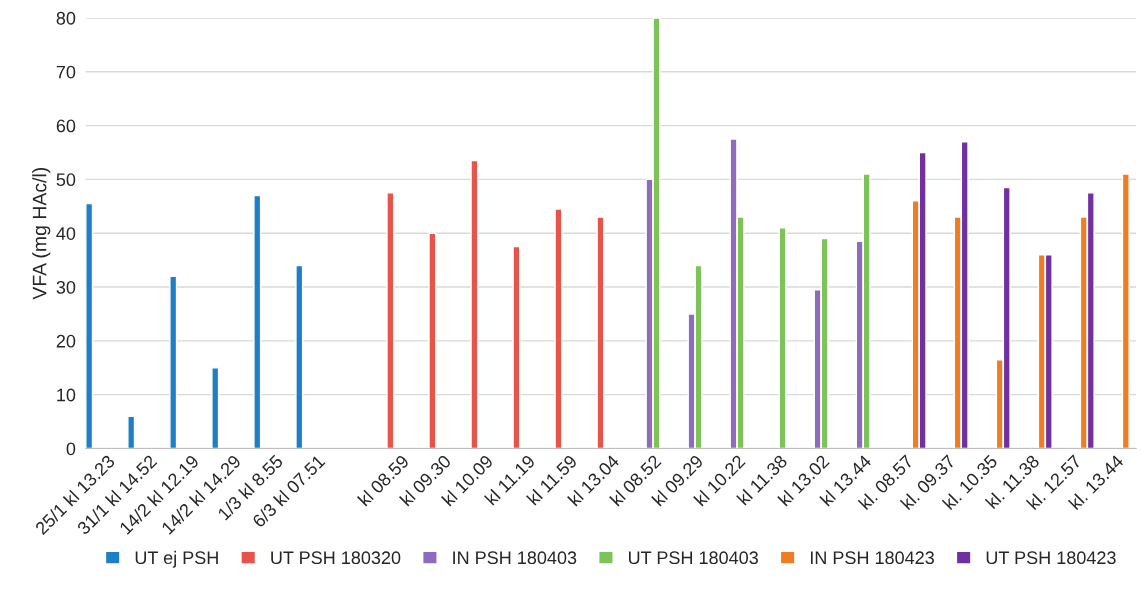 This screenshot has width=1142, height=598. Describe the element at coordinates (515, 558) in the screenshot. I see `legend-label: IN PSH 180403` at that location.